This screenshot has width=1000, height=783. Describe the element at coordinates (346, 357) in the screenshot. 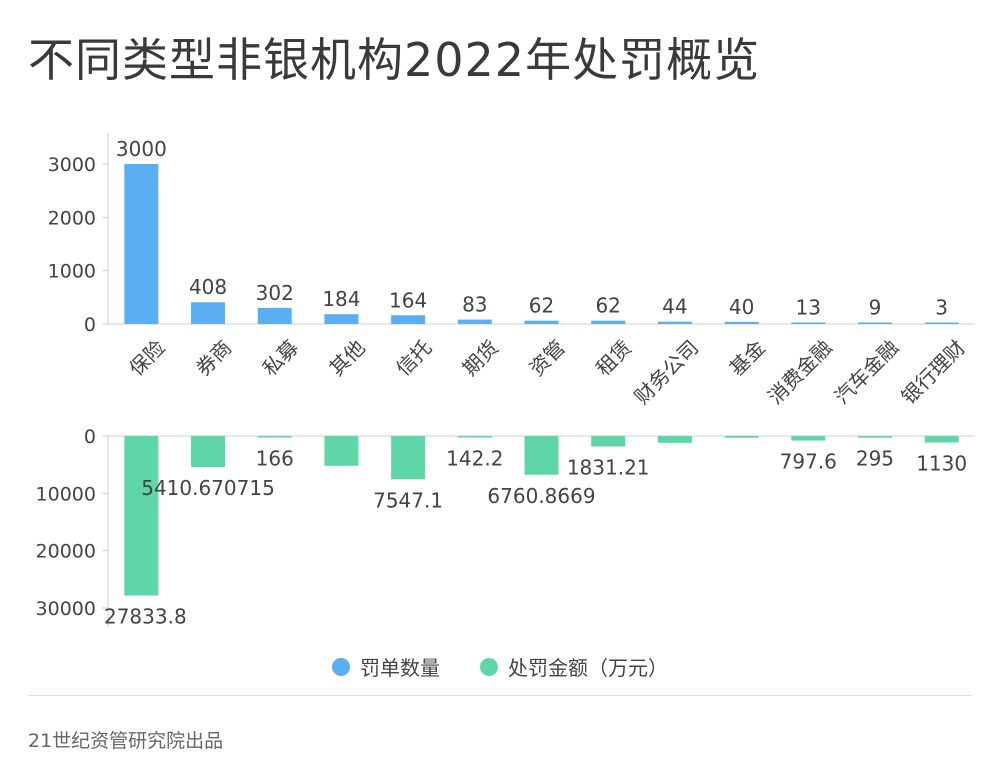

I see `category-label: 其他` at that location.